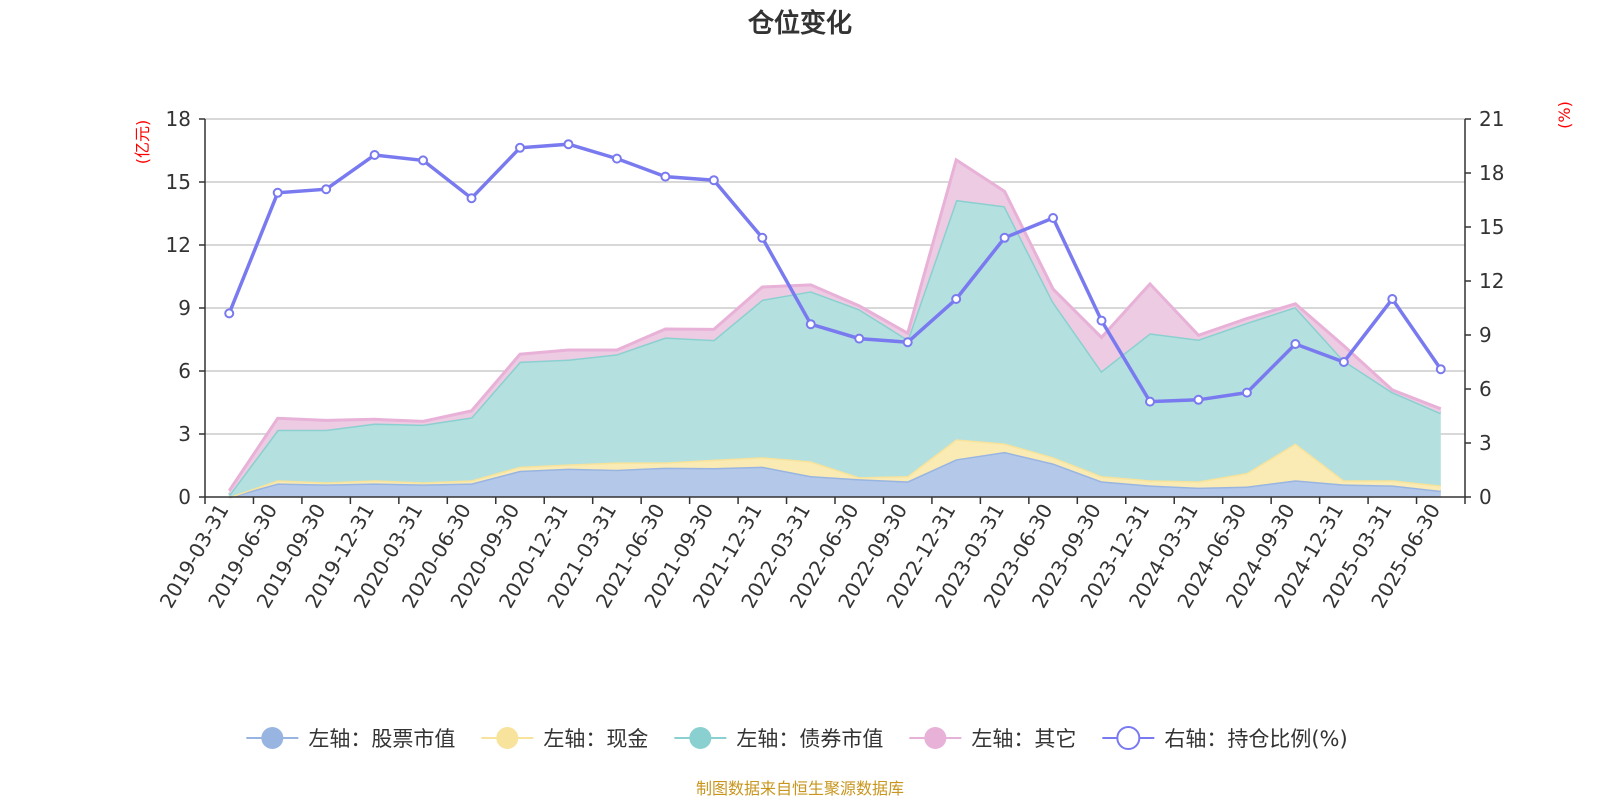 Image resolution: width=1600 pixels, height=800 pixels. What do you see at coordinates (1485, 335) in the screenshot?
I see `right-tick-label: 9` at bounding box center [1485, 335].